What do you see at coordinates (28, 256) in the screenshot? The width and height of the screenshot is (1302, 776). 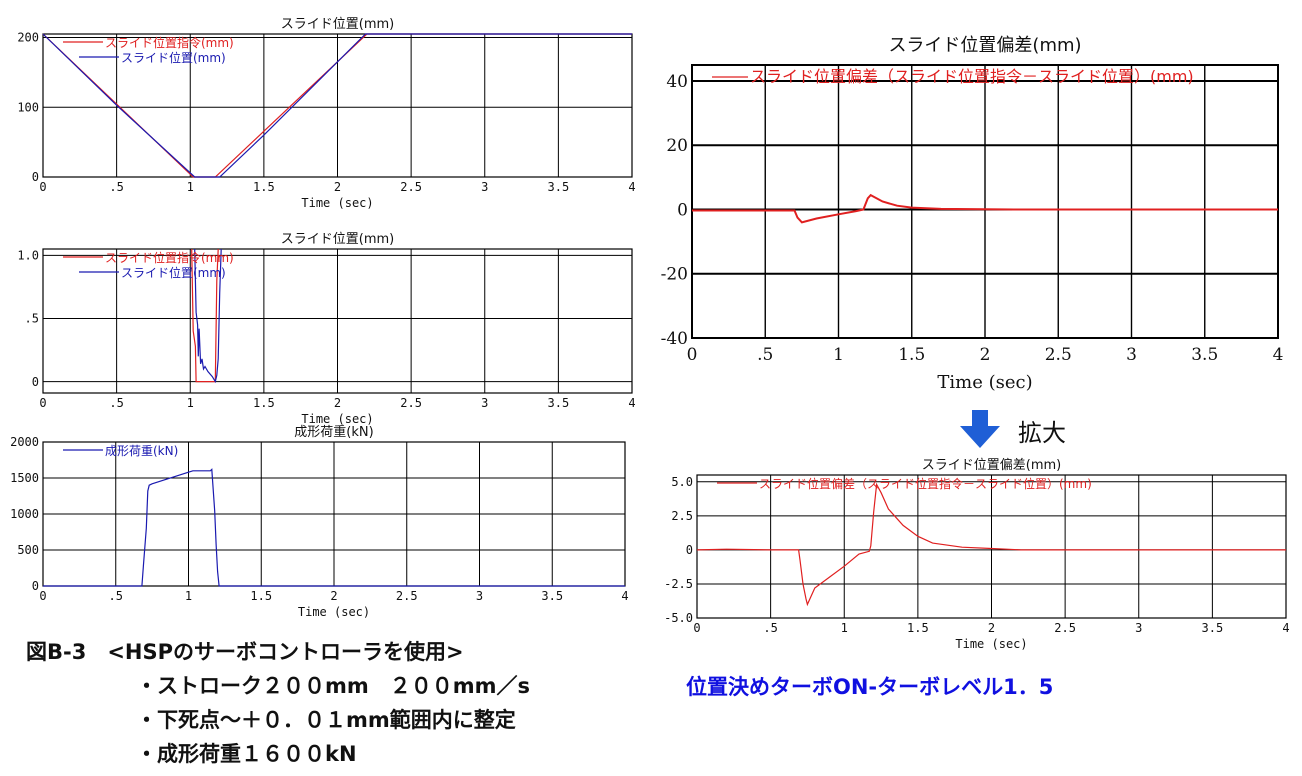 I see `y-tick-label: 1.0` at bounding box center [28, 256].